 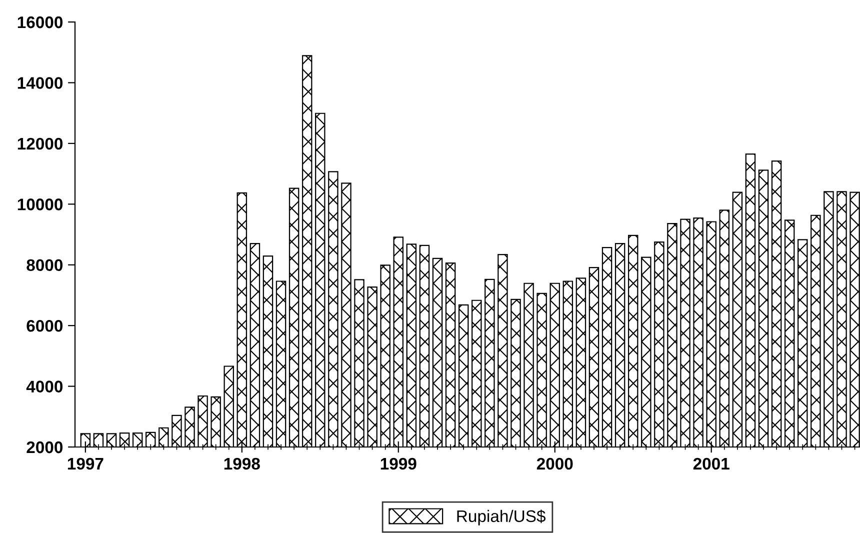 I want to click on y-tick-label: 8000, so click(x=44, y=265).